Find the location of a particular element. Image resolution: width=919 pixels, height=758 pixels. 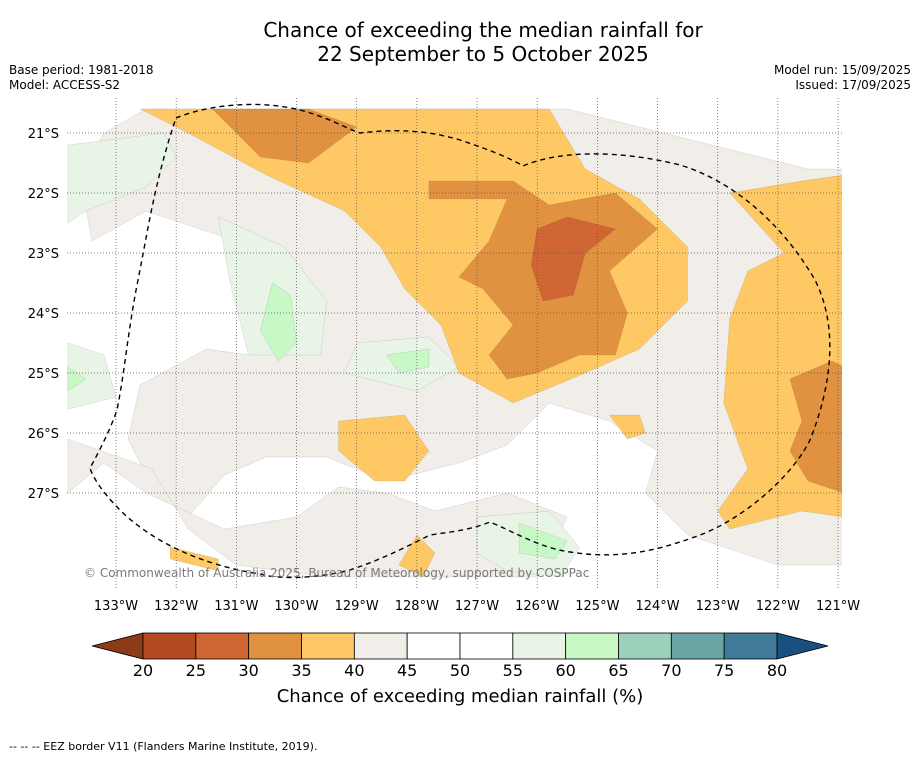

y-tick-label: 25°S is located at coordinates (43, 374).